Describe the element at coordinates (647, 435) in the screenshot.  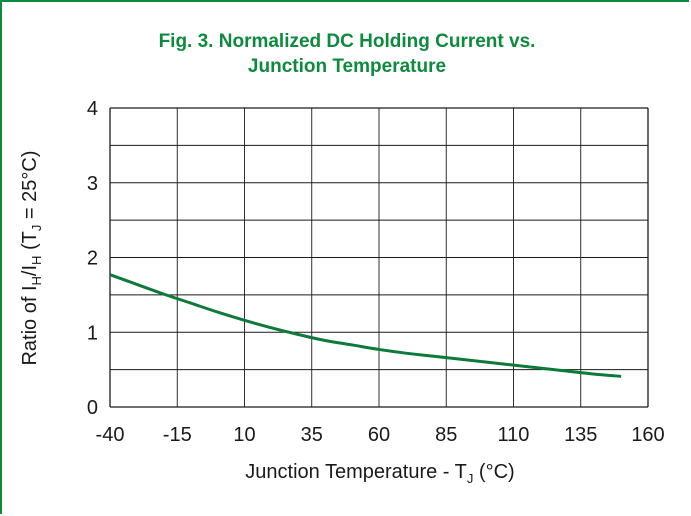
I see `x-tick-label: 160` at that location.